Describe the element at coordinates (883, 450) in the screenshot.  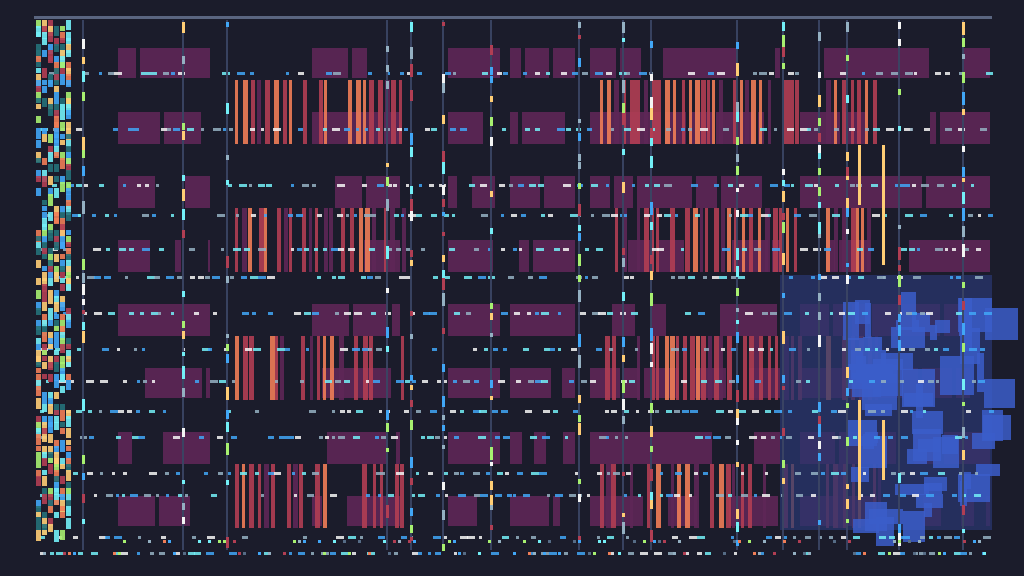
I see `yellow-accent-bar` at that location.